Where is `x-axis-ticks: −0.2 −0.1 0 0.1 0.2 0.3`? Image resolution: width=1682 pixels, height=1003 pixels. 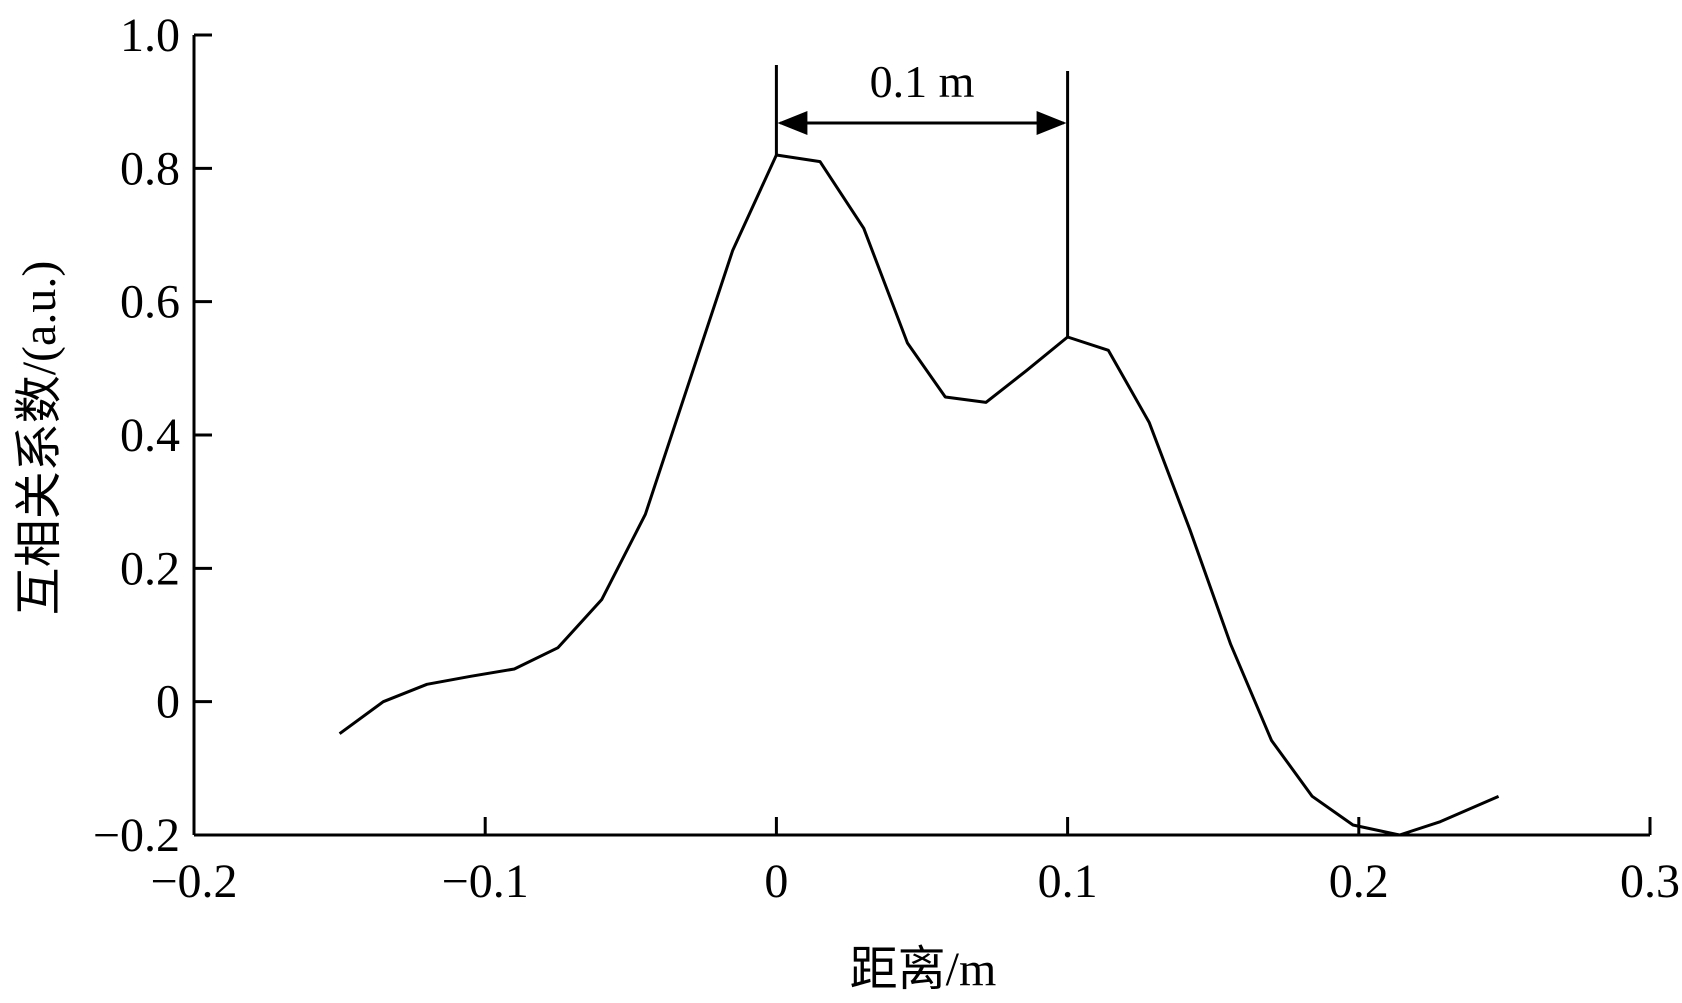 x-axis-ticks: −0.2 −0.1 0 0.1 0.2 0.3 is located at coordinates (915, 862).